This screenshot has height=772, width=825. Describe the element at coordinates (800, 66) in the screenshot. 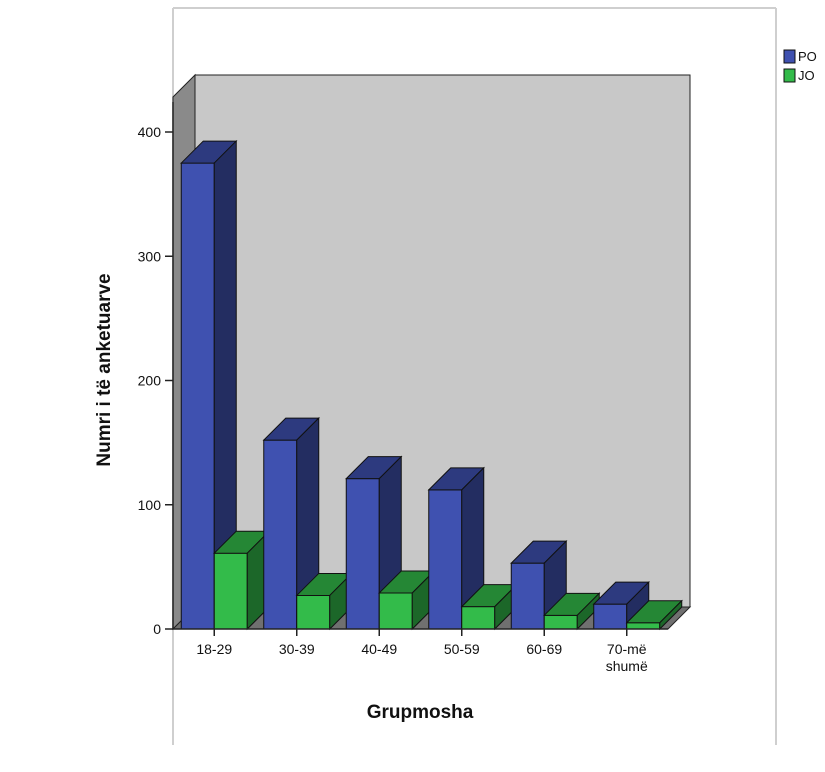

I see `legend: PO JO` at that location.